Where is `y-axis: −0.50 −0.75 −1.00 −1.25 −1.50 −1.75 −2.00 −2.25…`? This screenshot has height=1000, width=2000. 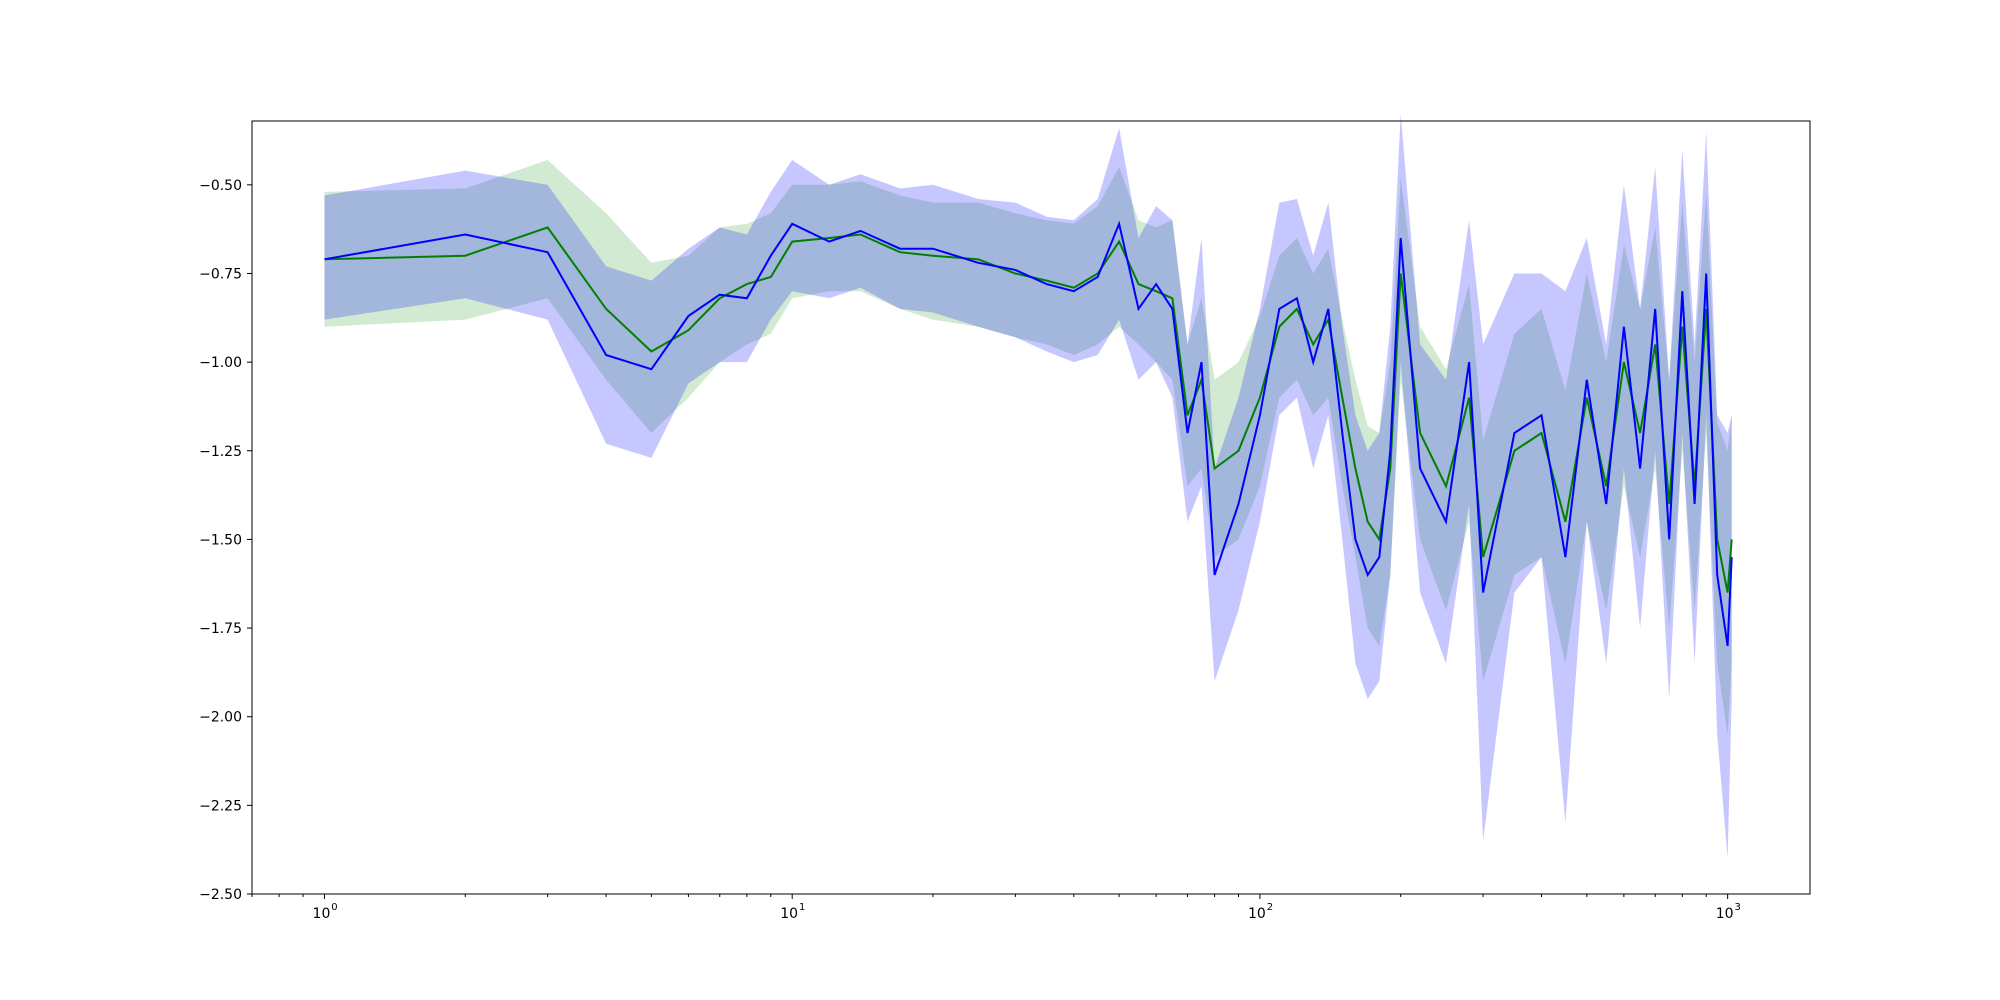
y-axis: −0.50 −0.75 −1.00 −1.25 −1.50 −1.75 −2.00 −2.25… is located at coordinates (225, 540).